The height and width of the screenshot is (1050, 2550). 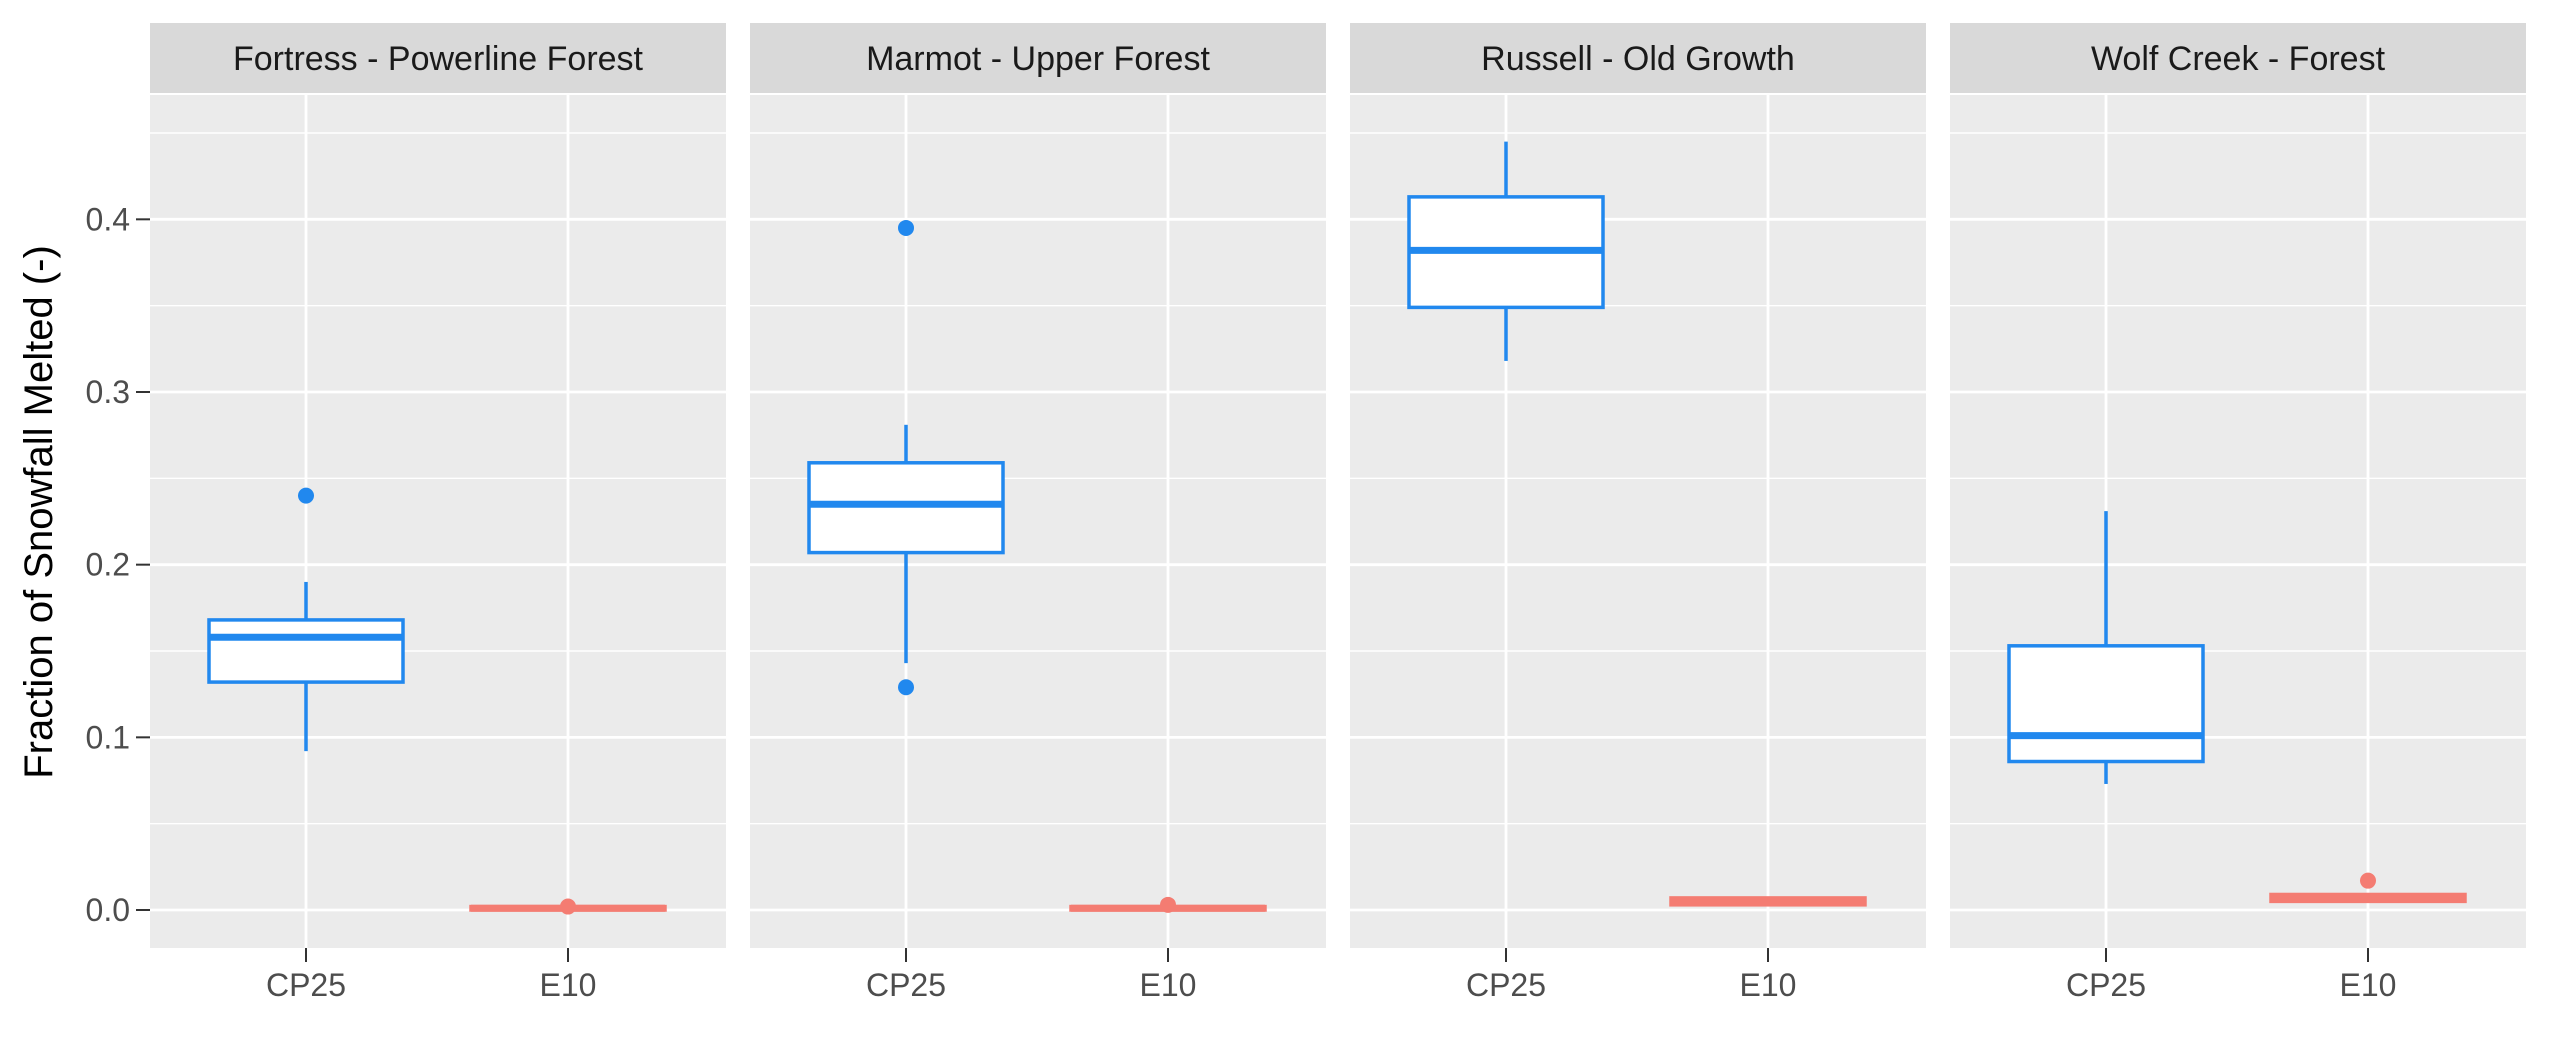 I want to click on facet-strip-title: Russell - Old Growth, so click(x=1638, y=59).